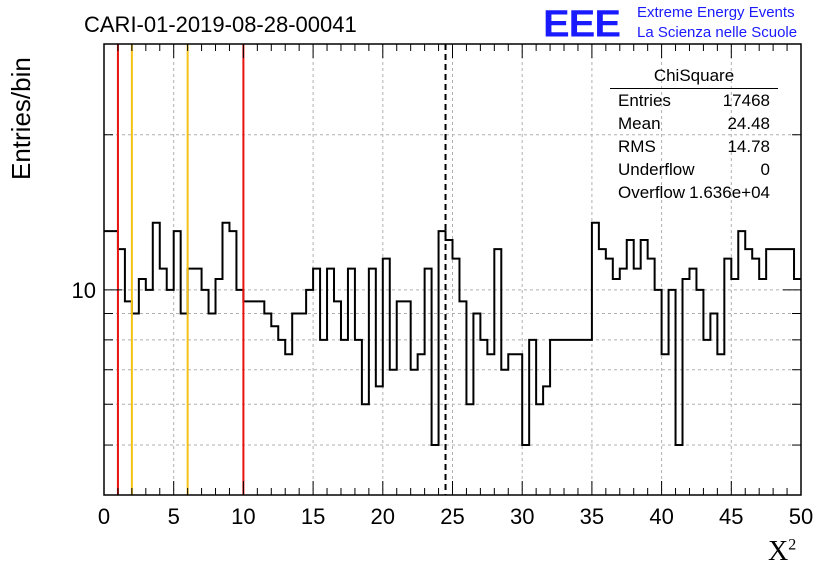  What do you see at coordinates (694, 102) in the screenshot?
I see `stats-row-entries: Entries 17468` at bounding box center [694, 102].